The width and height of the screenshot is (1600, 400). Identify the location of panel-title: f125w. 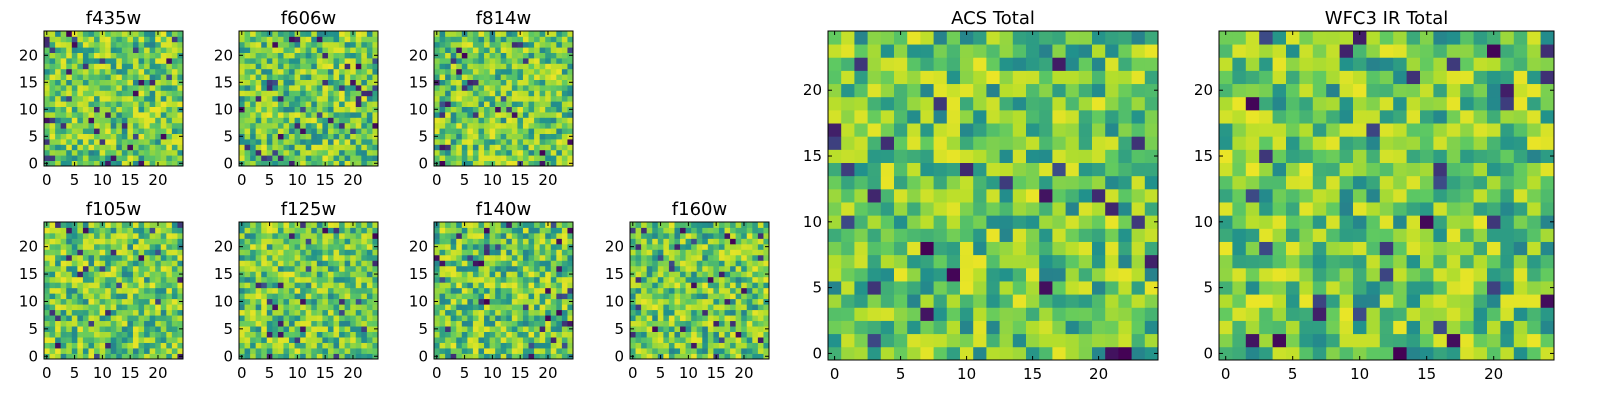
(308, 209).